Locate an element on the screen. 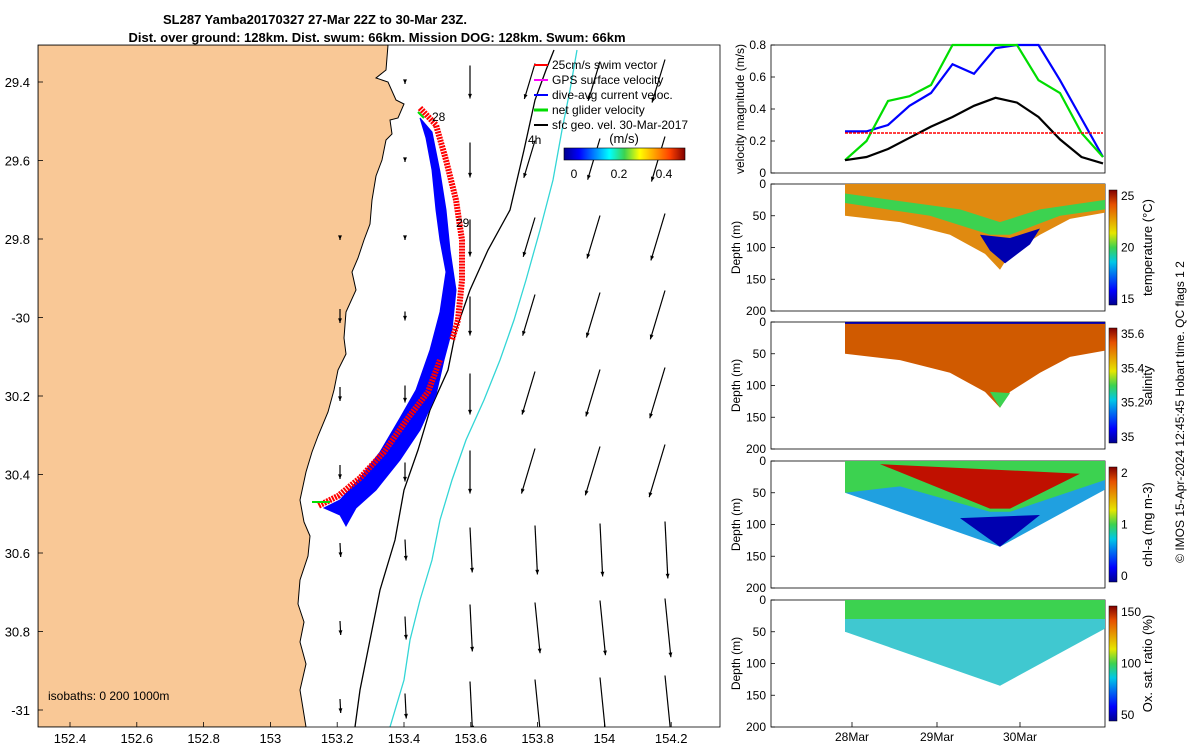  velocity-y-tick-label: 0 is located at coordinates (762, 173).